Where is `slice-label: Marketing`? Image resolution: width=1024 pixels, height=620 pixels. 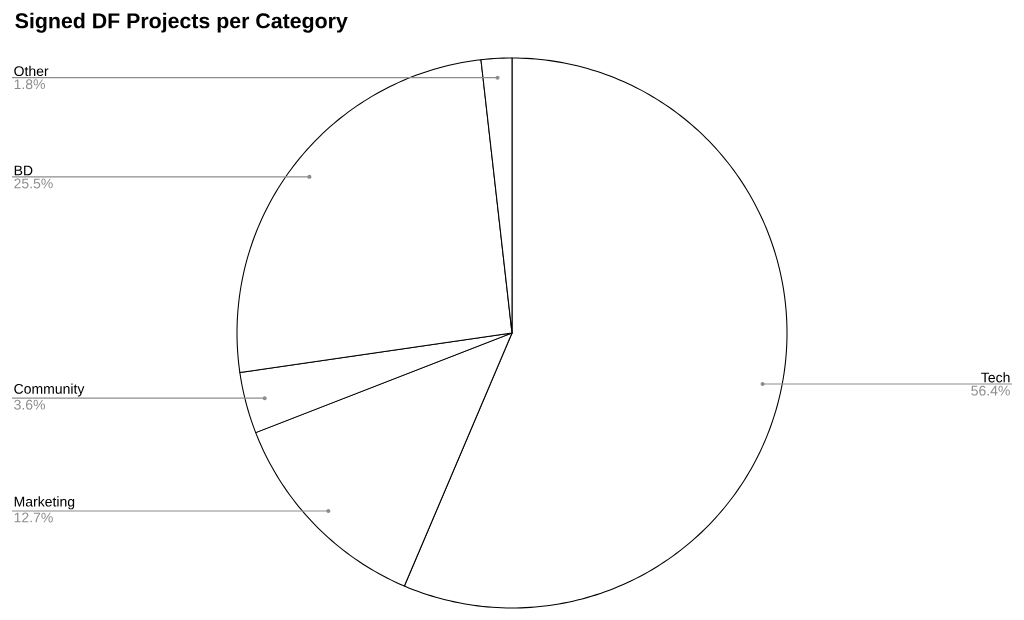 slice-label: Marketing is located at coordinates (44, 503).